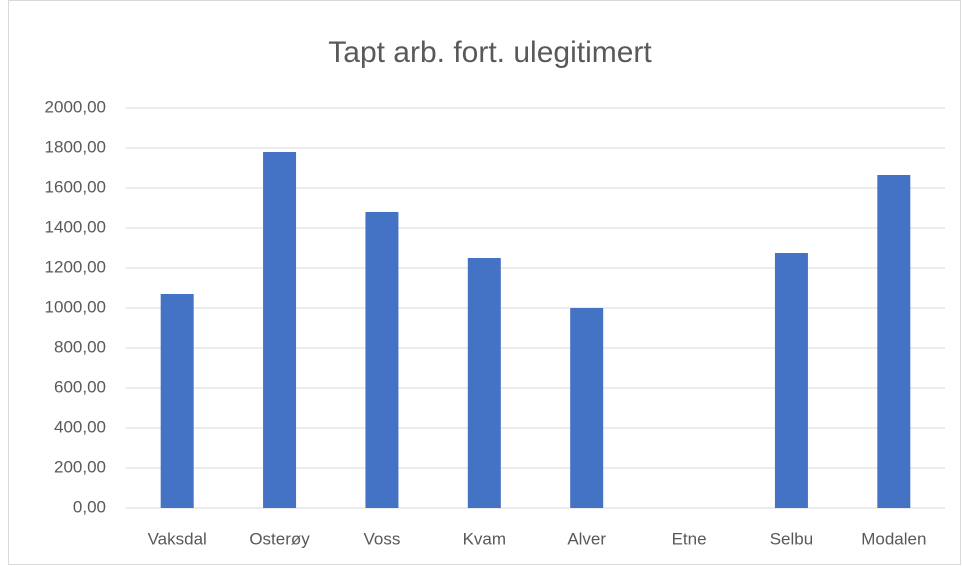  Describe the element at coordinates (80, 466) in the screenshot. I see `y-tick-label: 200,00` at that location.